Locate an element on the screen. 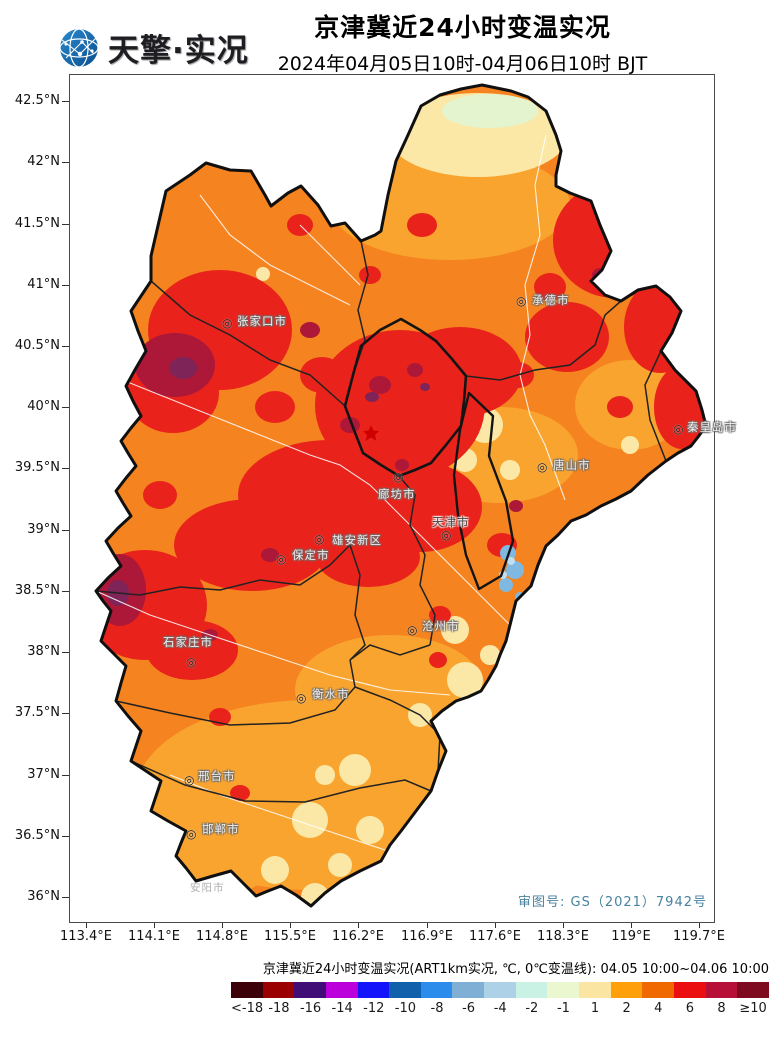  city-label-xiongan: 雄安新区 is located at coordinates (357, 540).